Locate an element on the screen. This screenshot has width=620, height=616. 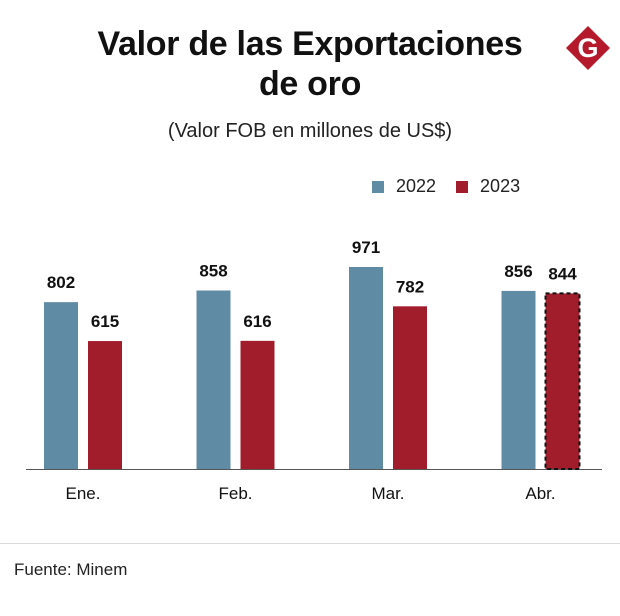
gestion-logo-icon: G is located at coordinates (588, 48).